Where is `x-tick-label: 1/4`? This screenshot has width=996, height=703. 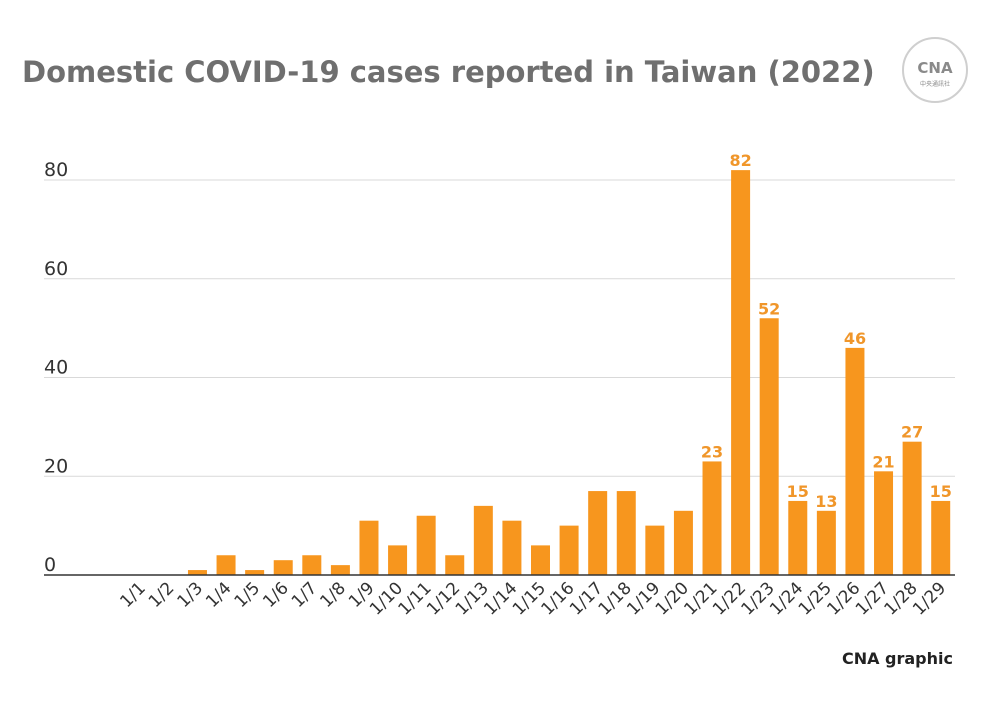
x-tick-label: 1/4 is located at coordinates (218, 594).